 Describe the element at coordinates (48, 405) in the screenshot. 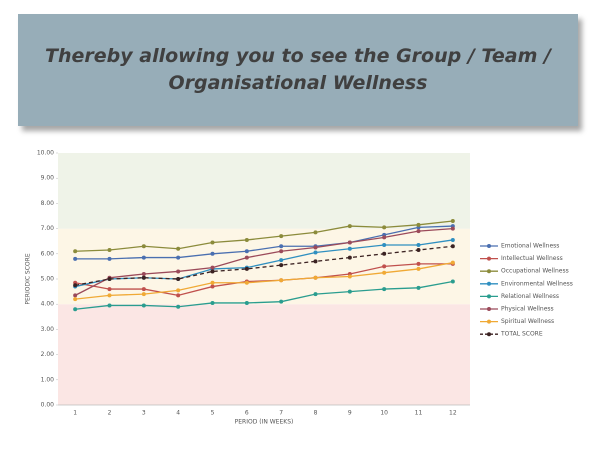

I see `y-tick-label: 0.00` at that location.